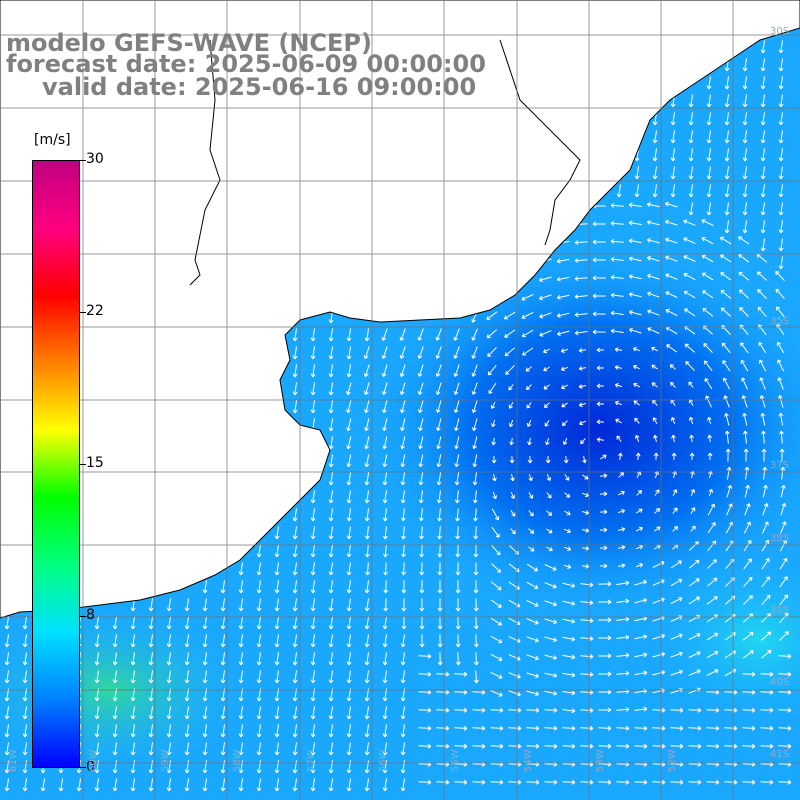  Describe the element at coordinates (672, 760) in the screenshot. I see `lon-label: 52W` at that location.